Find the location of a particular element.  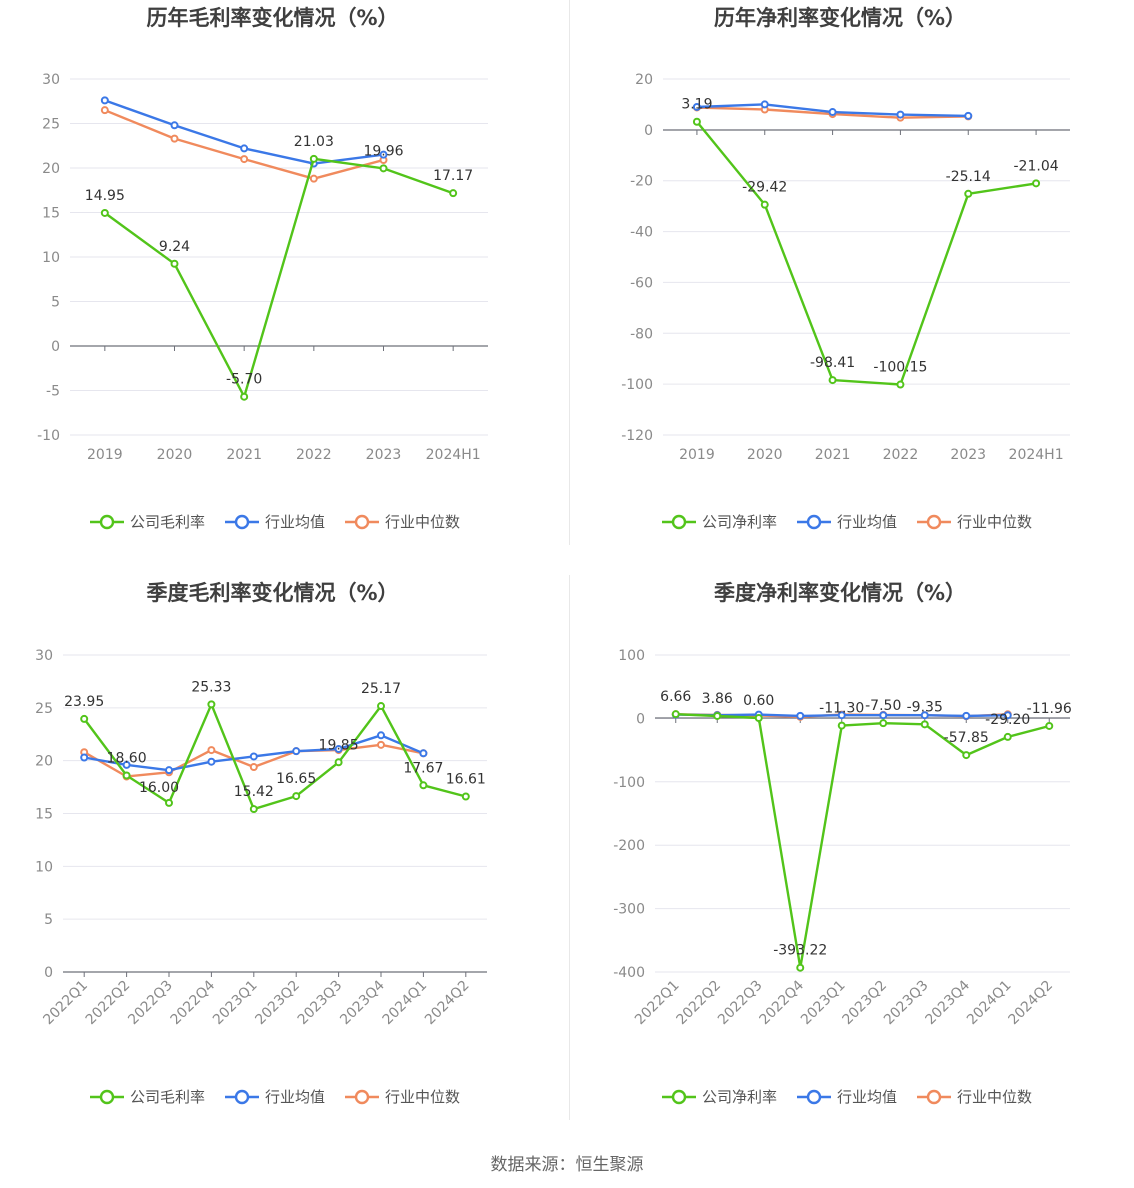

data-label: 23.95 is located at coordinates (84, 702).